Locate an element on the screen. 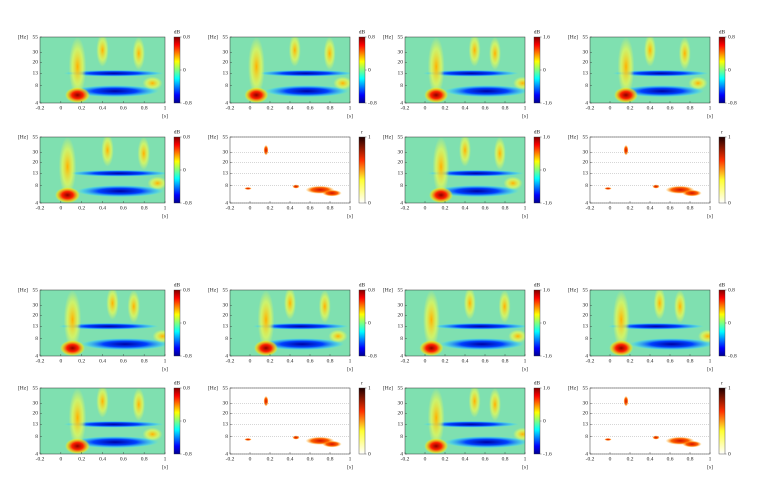 This screenshot has width=771, height=487. panel: -0.2 0 0.2 0.4 0.6 0.8 1 4 8 13 20 30 55 [Hz] [s] r 0 1 is located at coordinates (649, 174).